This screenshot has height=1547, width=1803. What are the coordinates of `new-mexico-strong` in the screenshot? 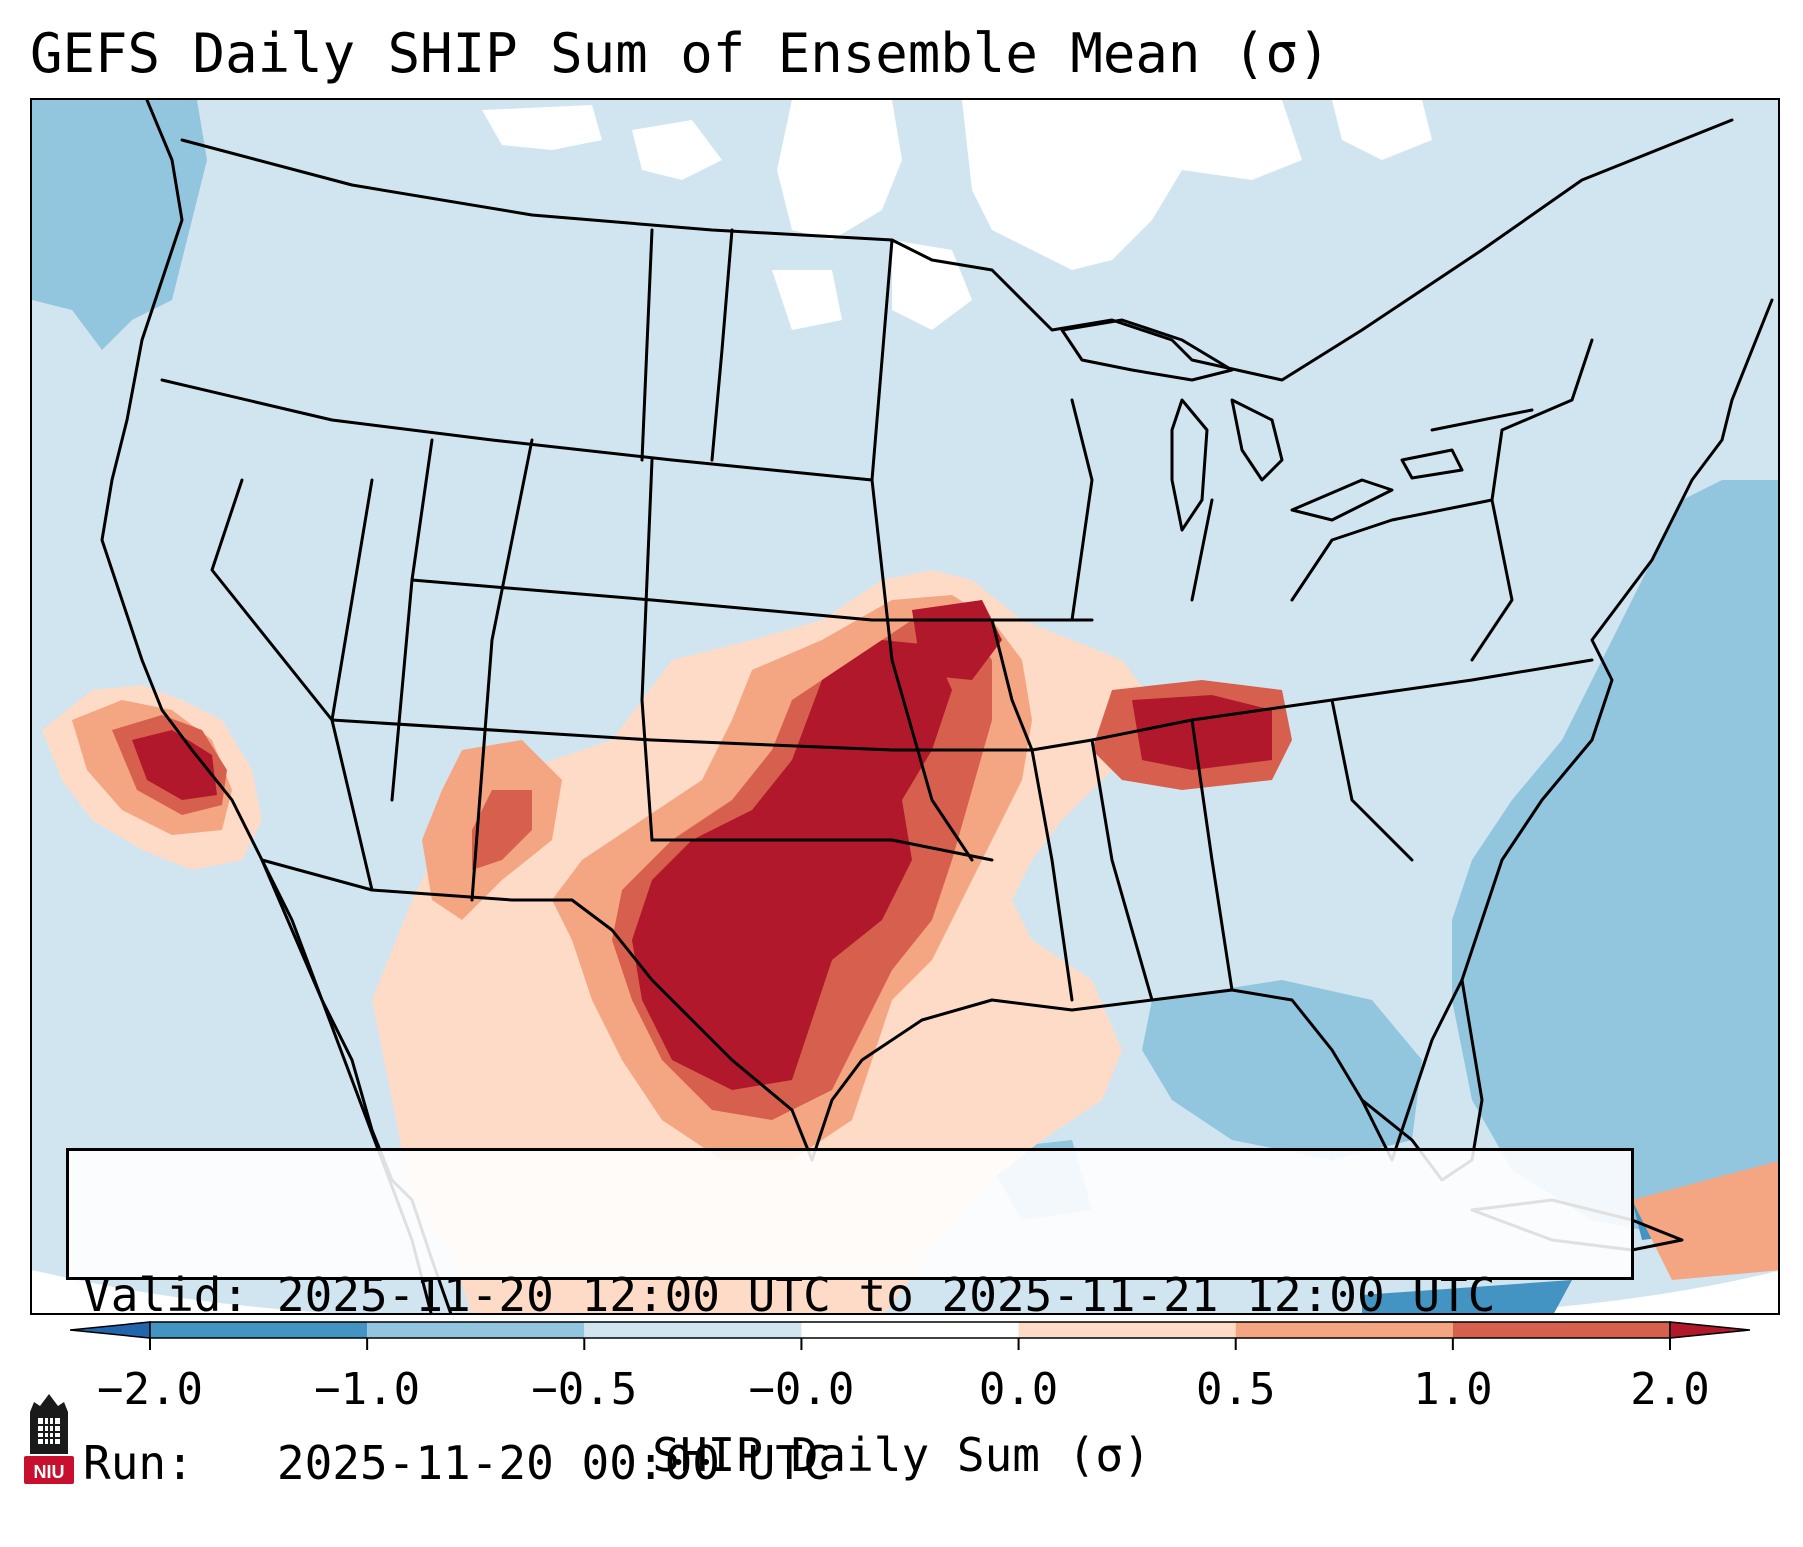 It's located at (502, 830).